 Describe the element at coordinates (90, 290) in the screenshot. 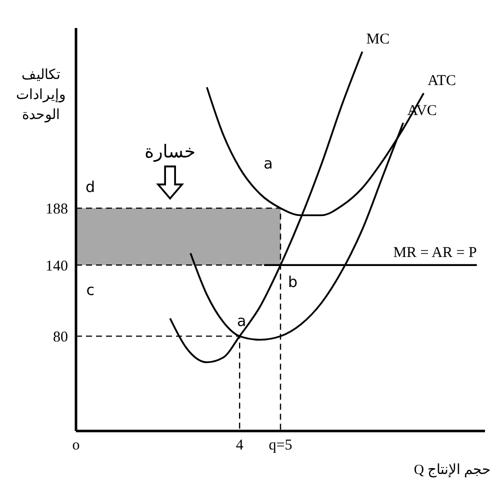

I see `annotation: c` at that location.